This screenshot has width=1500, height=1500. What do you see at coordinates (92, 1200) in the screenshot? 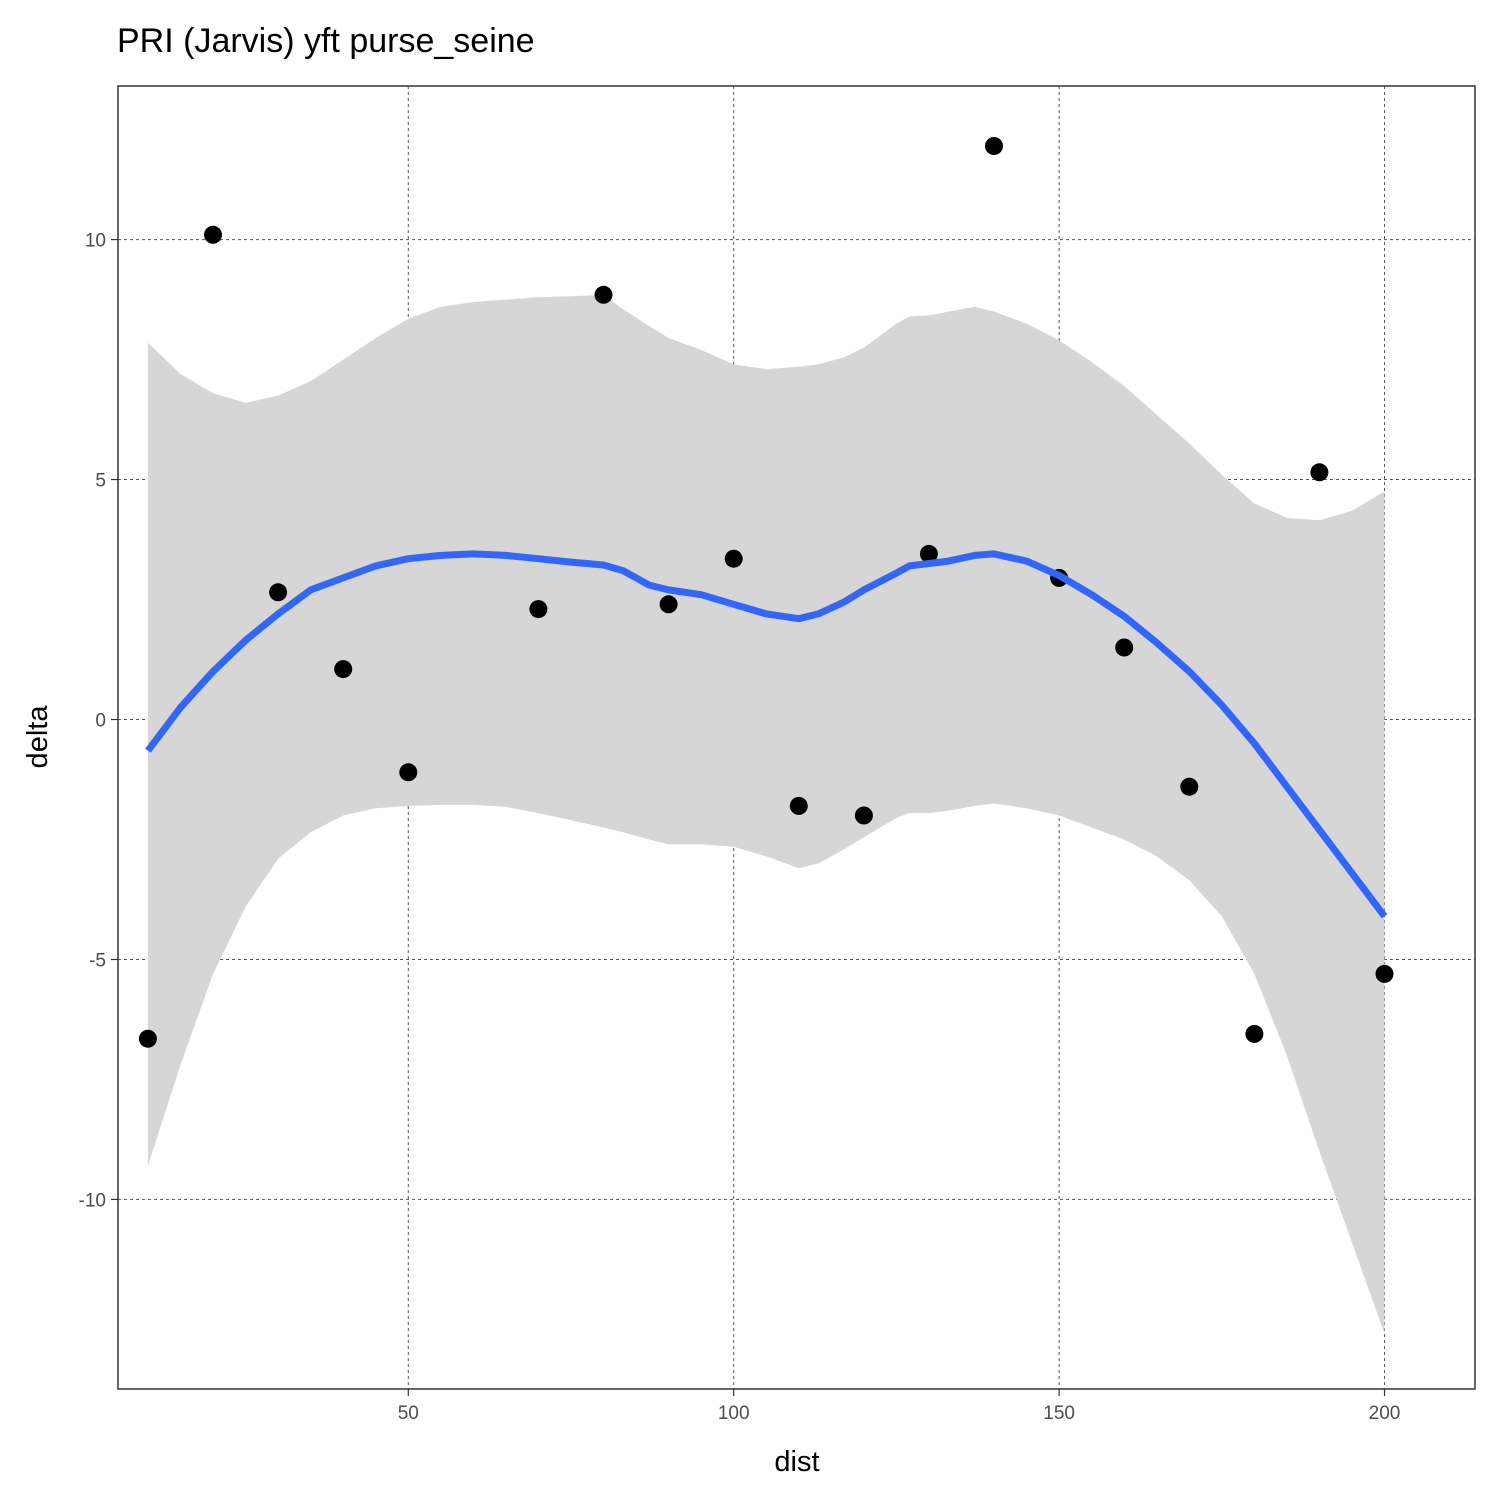
I see `y-tick-label: -10` at bounding box center [92, 1200].